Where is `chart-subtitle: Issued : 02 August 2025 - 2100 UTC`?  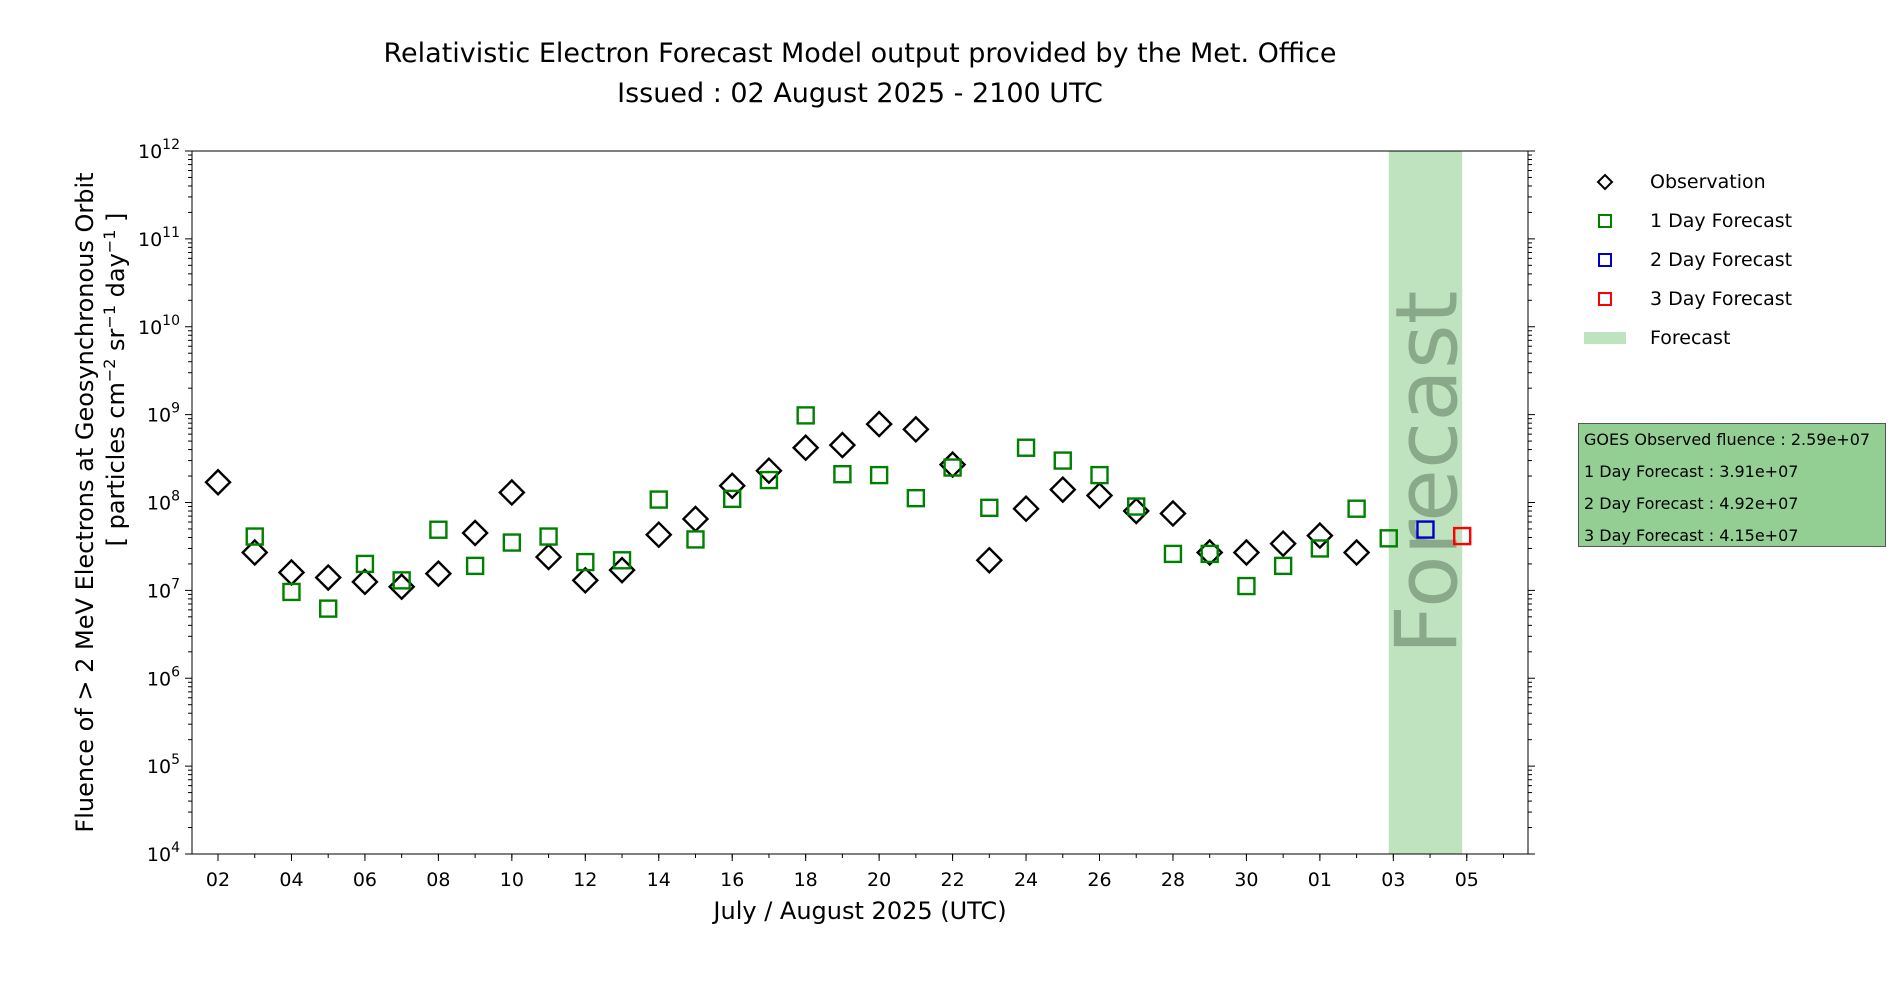 chart-subtitle: Issued : 02 August 2025 - 2100 UTC is located at coordinates (860, 93).